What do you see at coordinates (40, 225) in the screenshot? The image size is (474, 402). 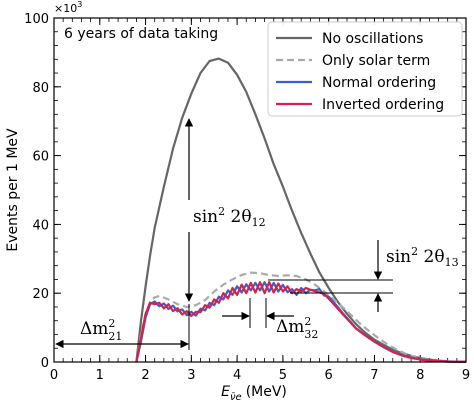 I see `y-tick-label: 40` at bounding box center [40, 225].